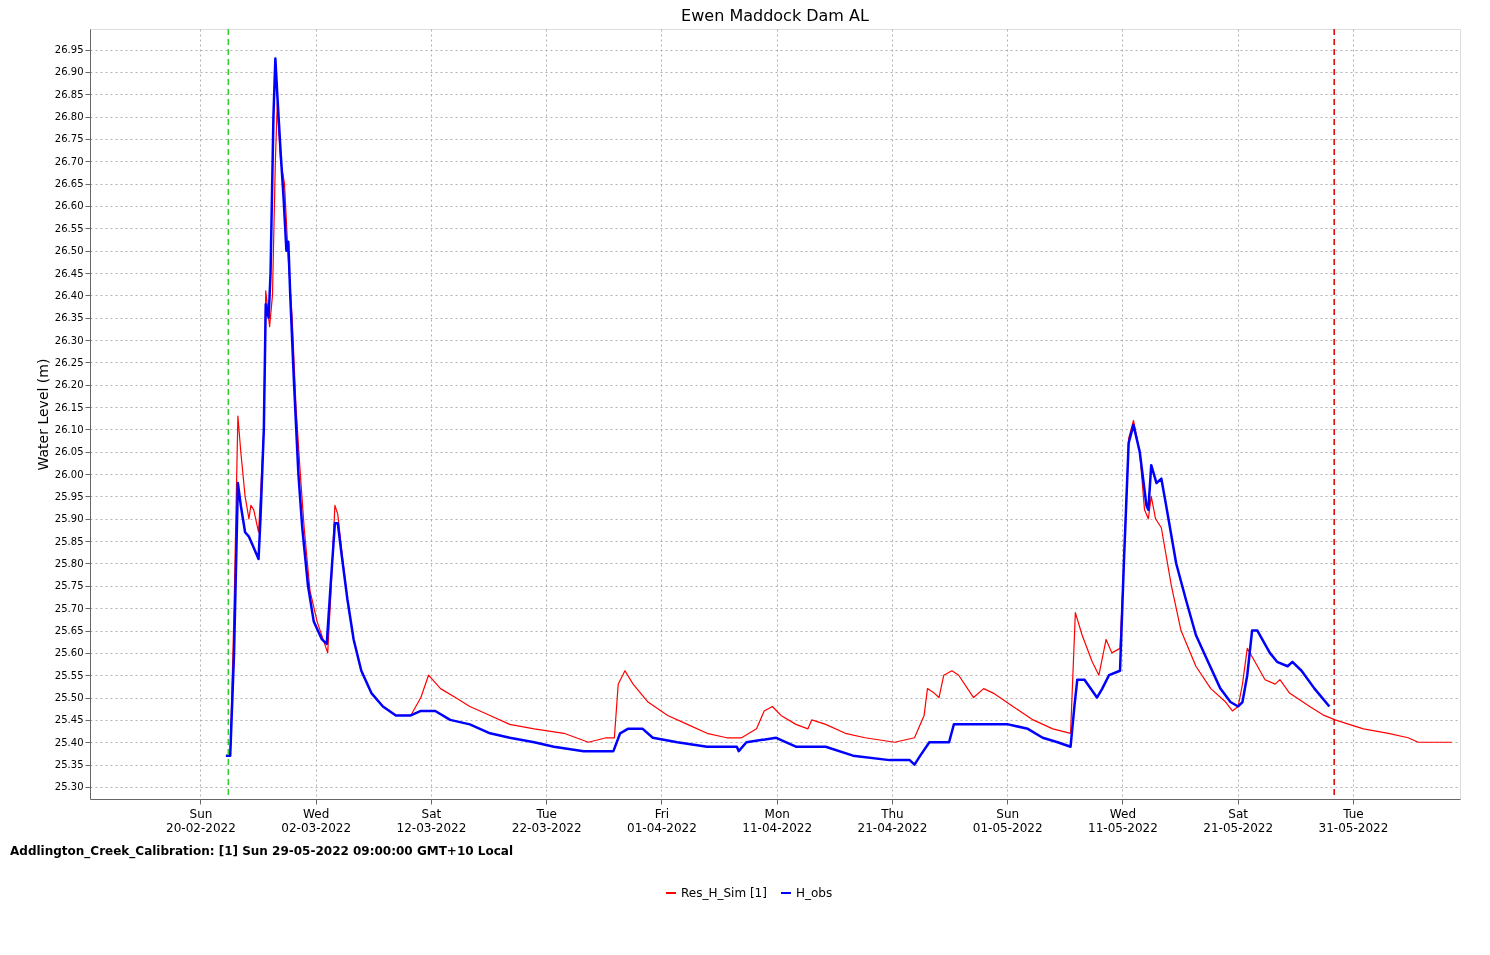 The width and height of the screenshot is (1490, 955). I want to click on chart-title: Ewen Maddock Dam AL, so click(775, 16).